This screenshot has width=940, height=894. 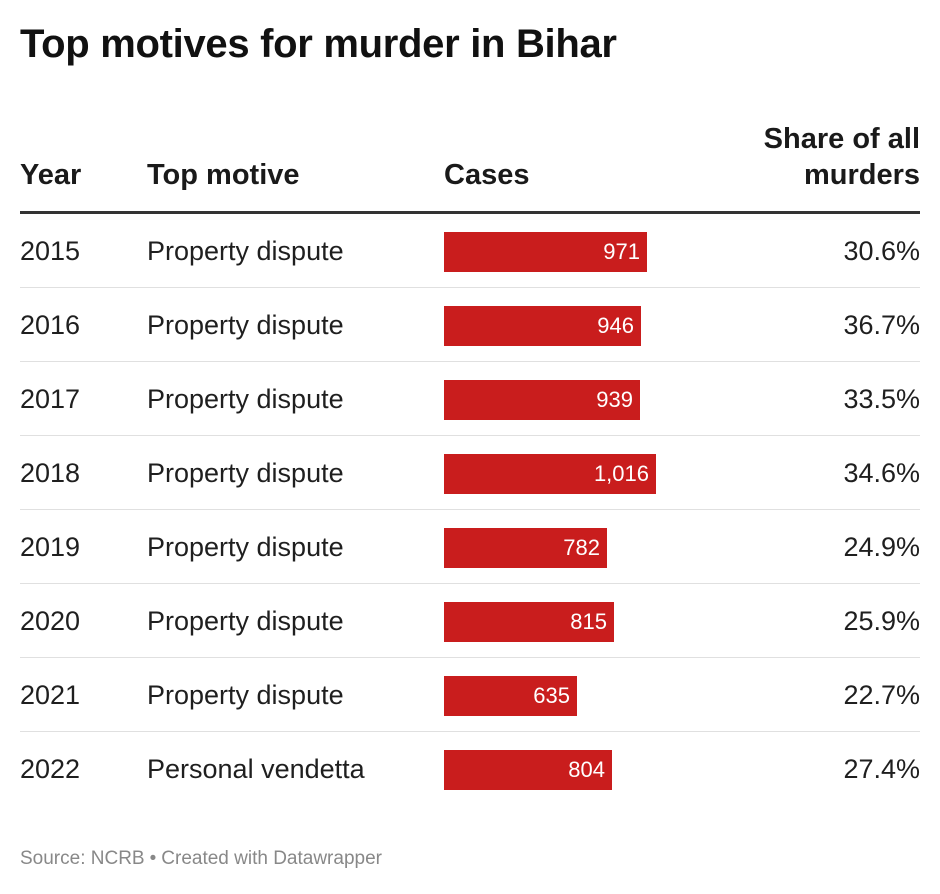 What do you see at coordinates (621, 251) in the screenshot?
I see `cases-bar-label: 971` at bounding box center [621, 251].